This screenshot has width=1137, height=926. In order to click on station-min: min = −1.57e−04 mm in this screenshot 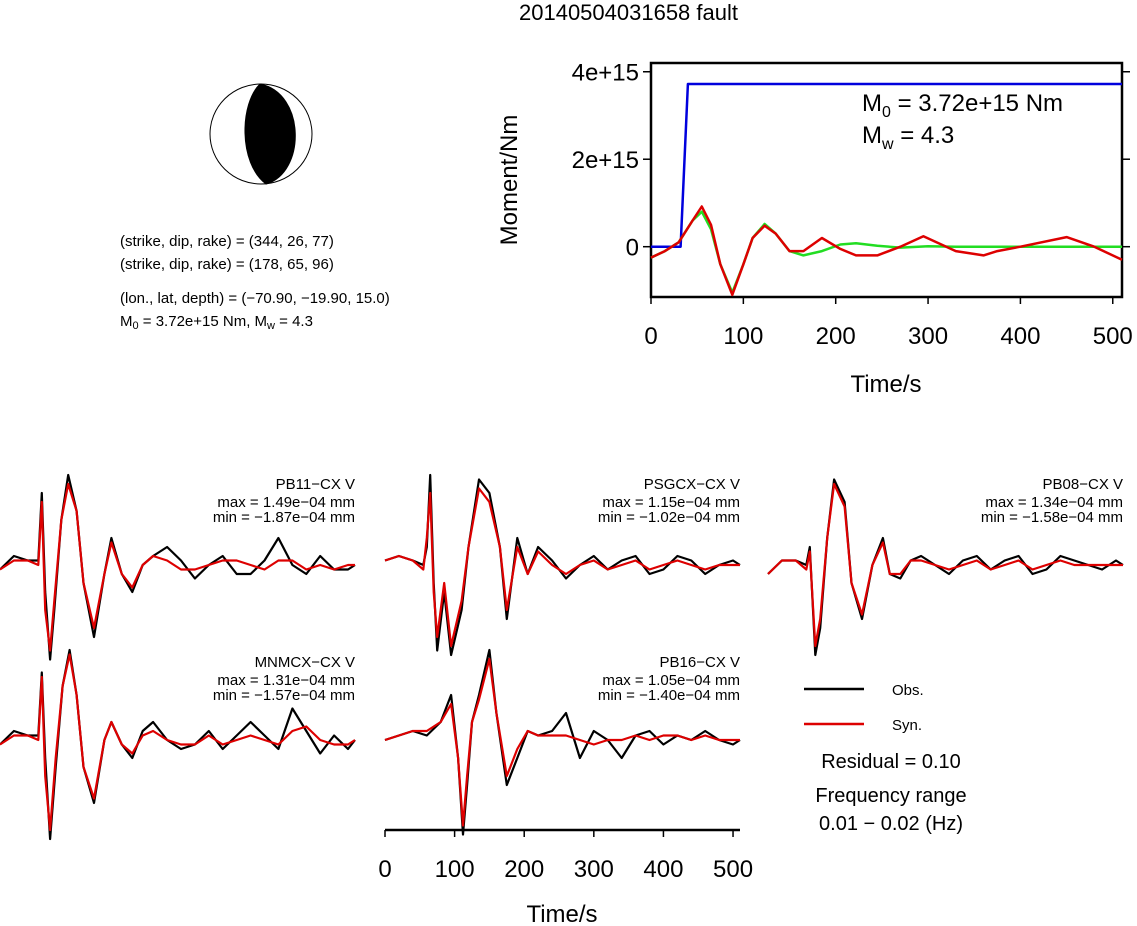, I will do `click(283, 695)`.